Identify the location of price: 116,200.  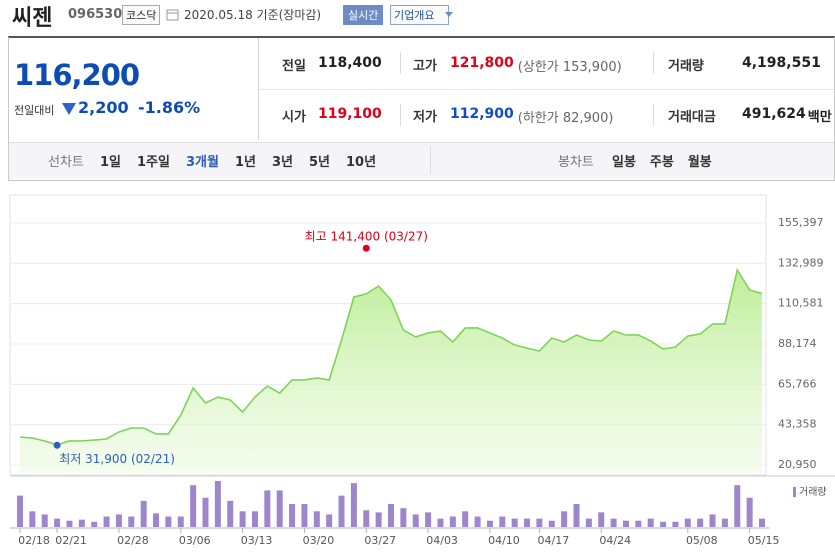
(77, 75).